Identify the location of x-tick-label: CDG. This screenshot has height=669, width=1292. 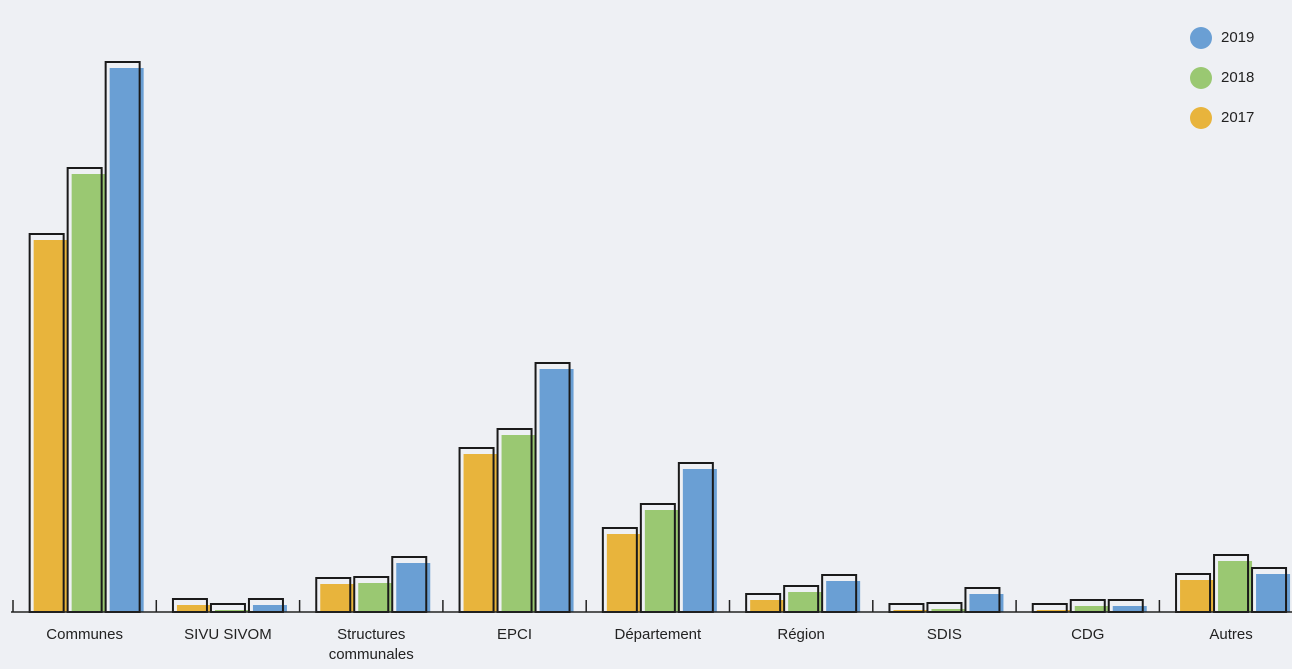
(1088, 634).